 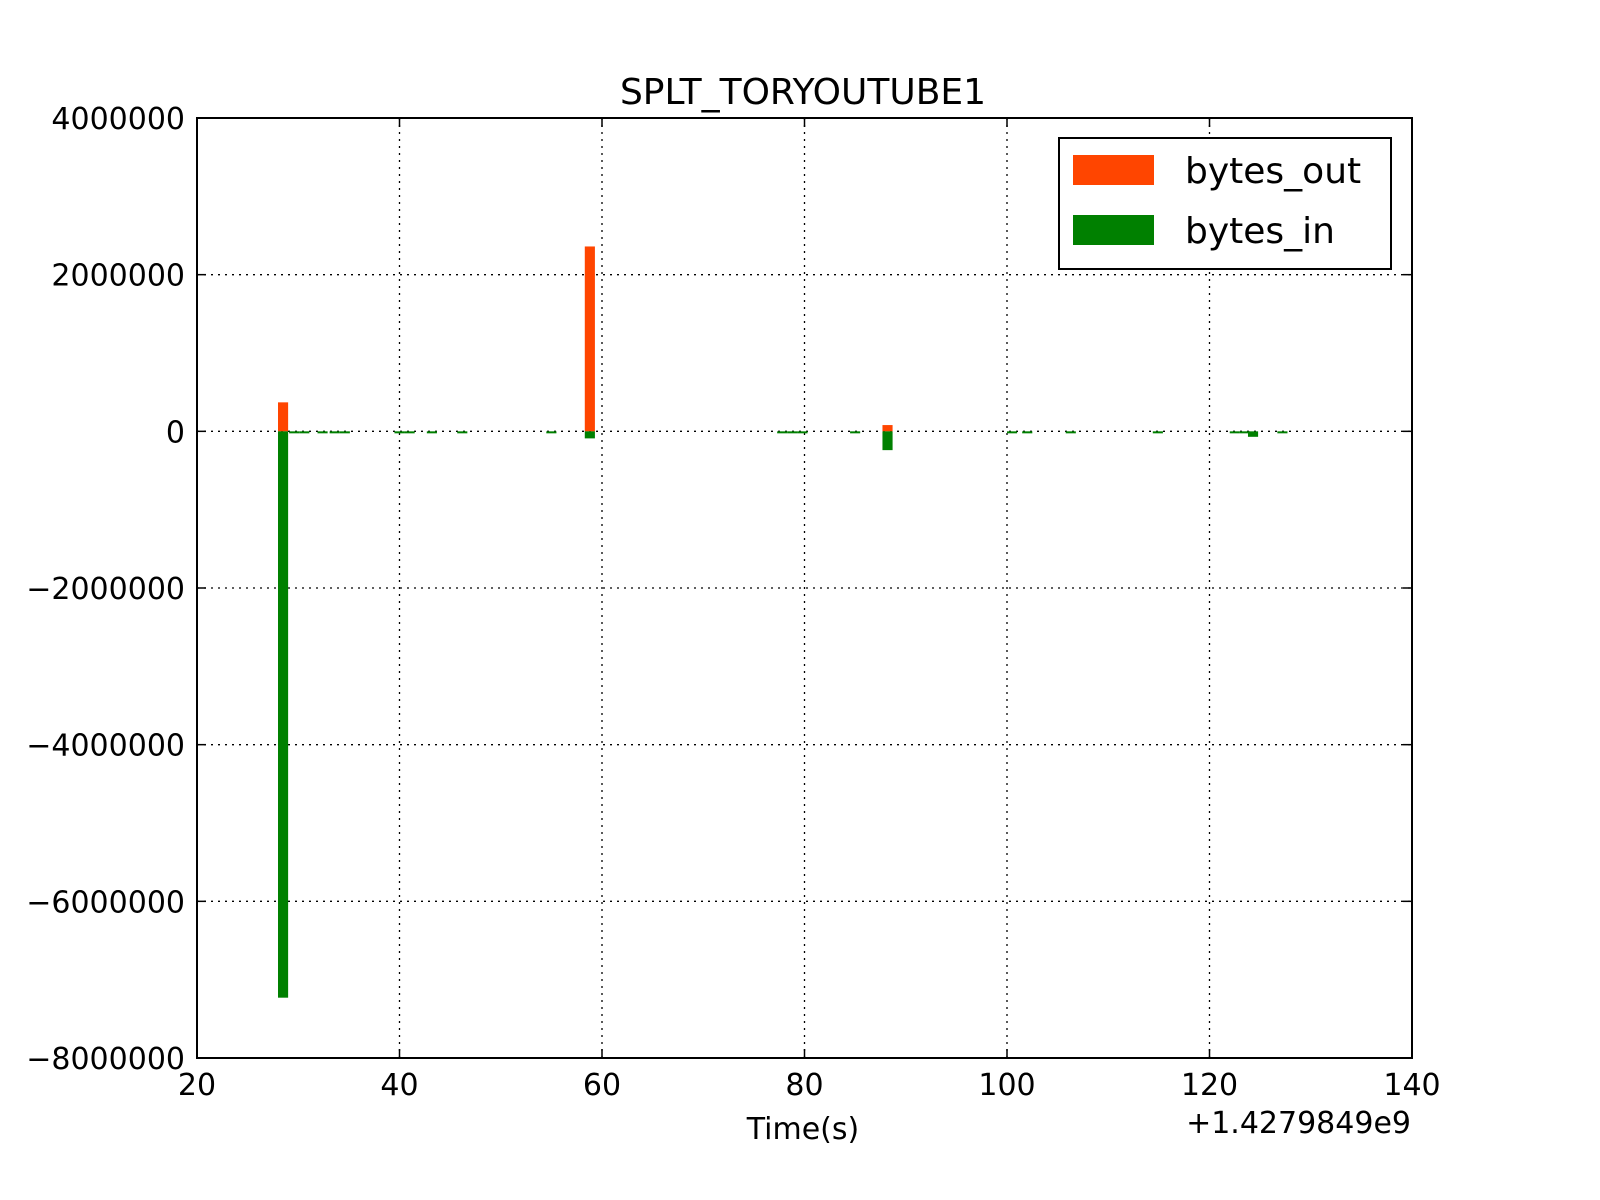 What do you see at coordinates (105, 902) in the screenshot?
I see `y-tick-label: −6000000` at bounding box center [105, 902].